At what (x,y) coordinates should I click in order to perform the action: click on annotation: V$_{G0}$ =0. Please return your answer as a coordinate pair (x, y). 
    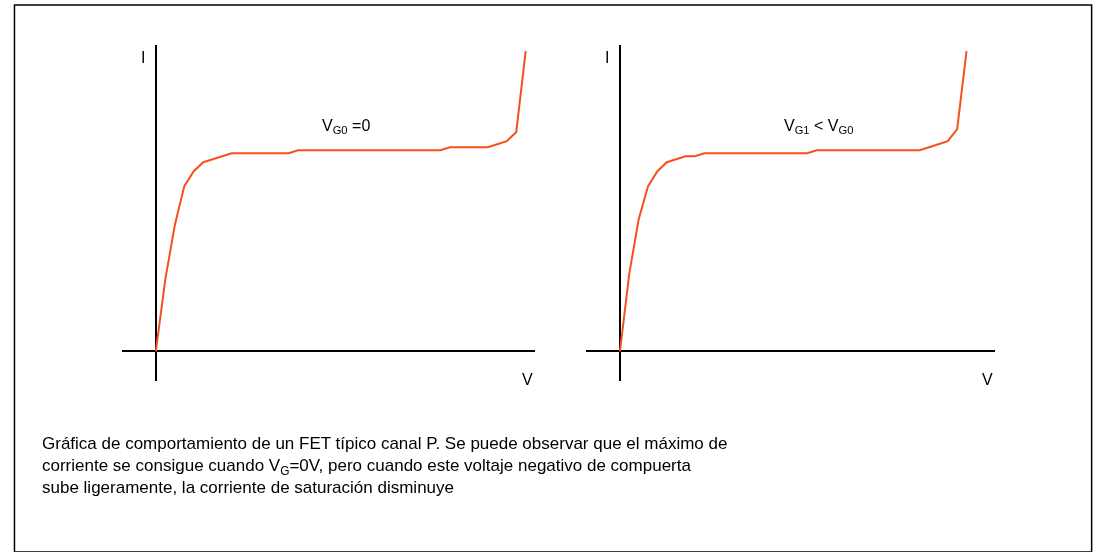
    Looking at the image, I should click on (346, 127).